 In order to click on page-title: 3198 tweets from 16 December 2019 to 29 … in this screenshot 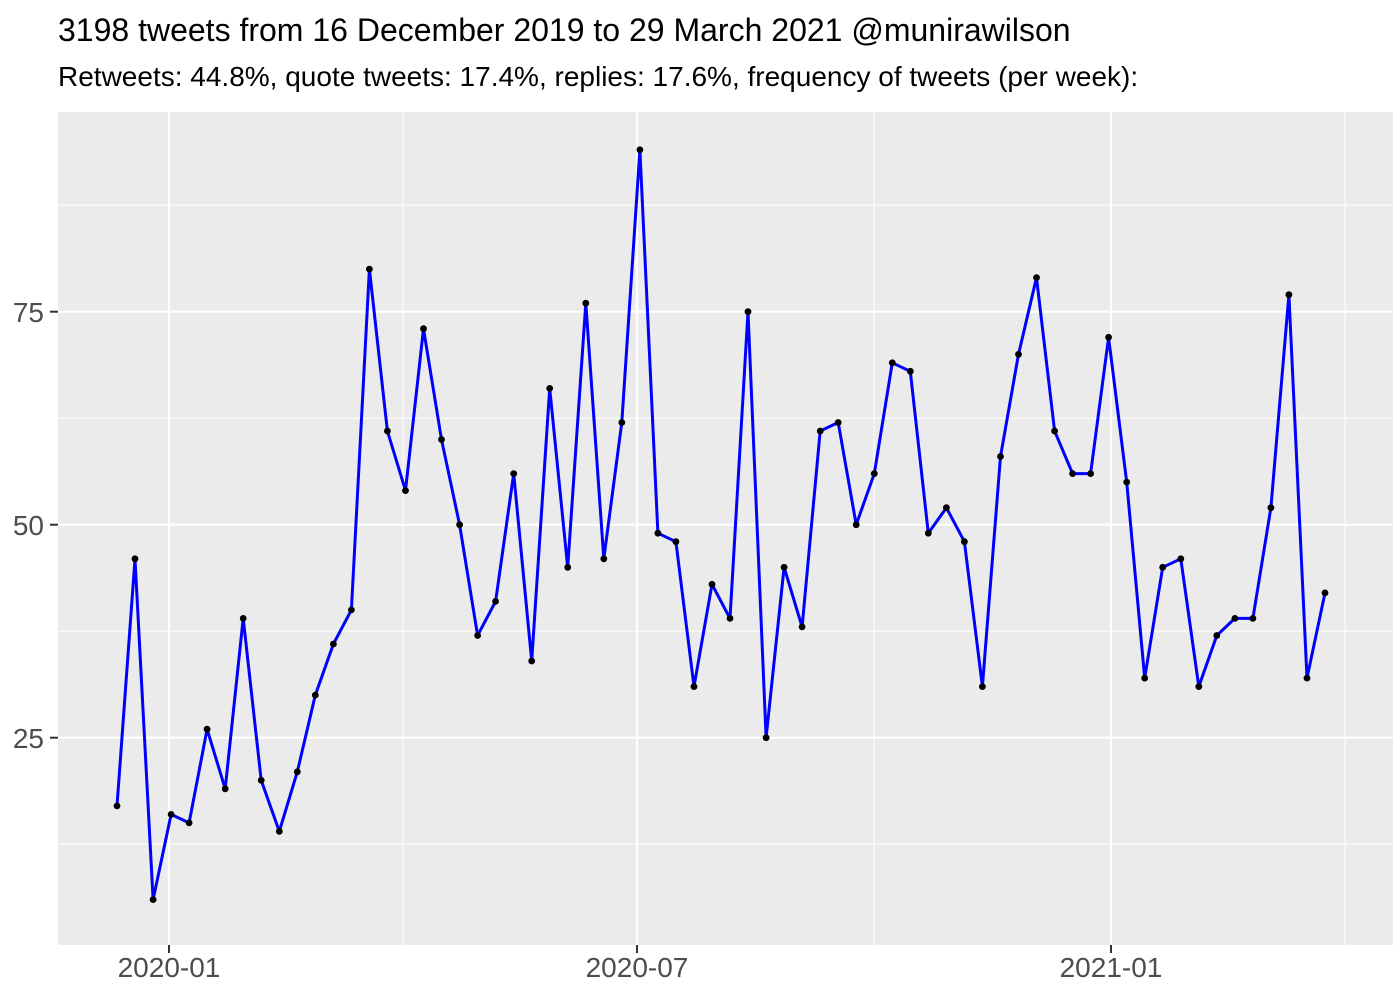, I will do `click(564, 30)`.